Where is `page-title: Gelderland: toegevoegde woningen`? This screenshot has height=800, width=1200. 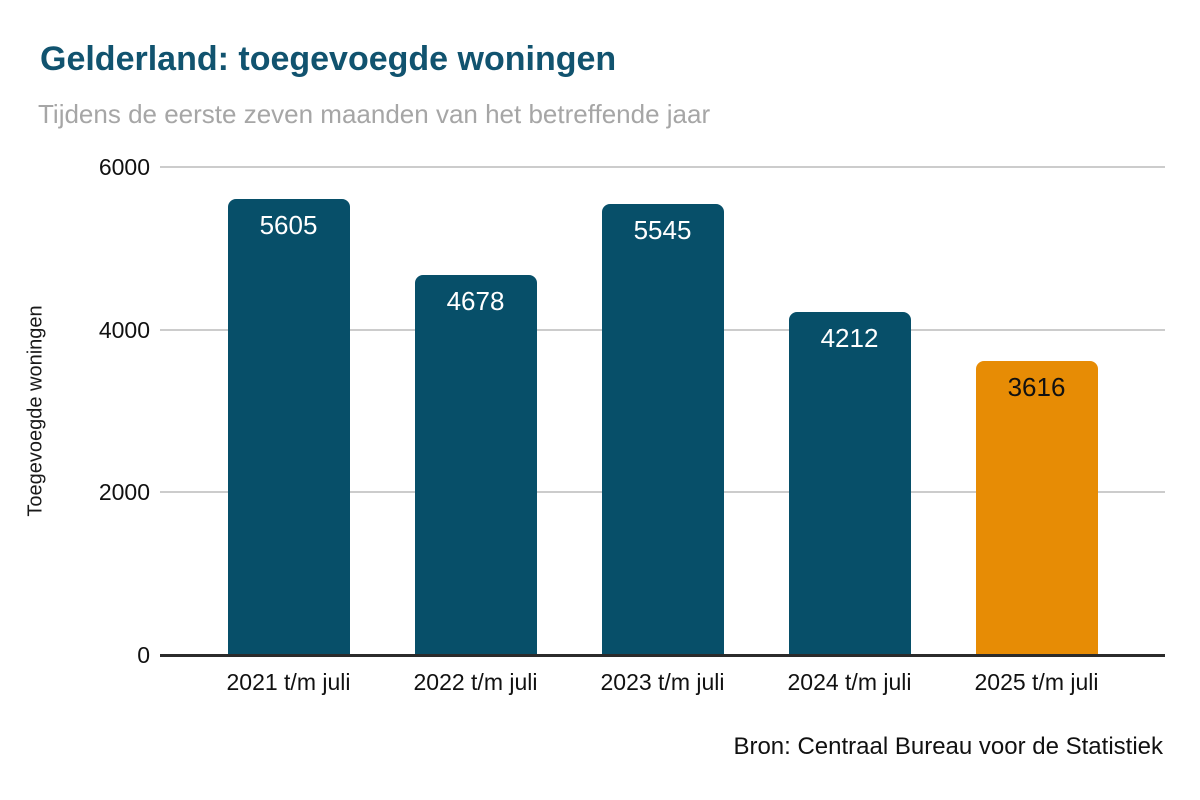
page-title: Gelderland: toegevoegde woningen is located at coordinates (328, 59).